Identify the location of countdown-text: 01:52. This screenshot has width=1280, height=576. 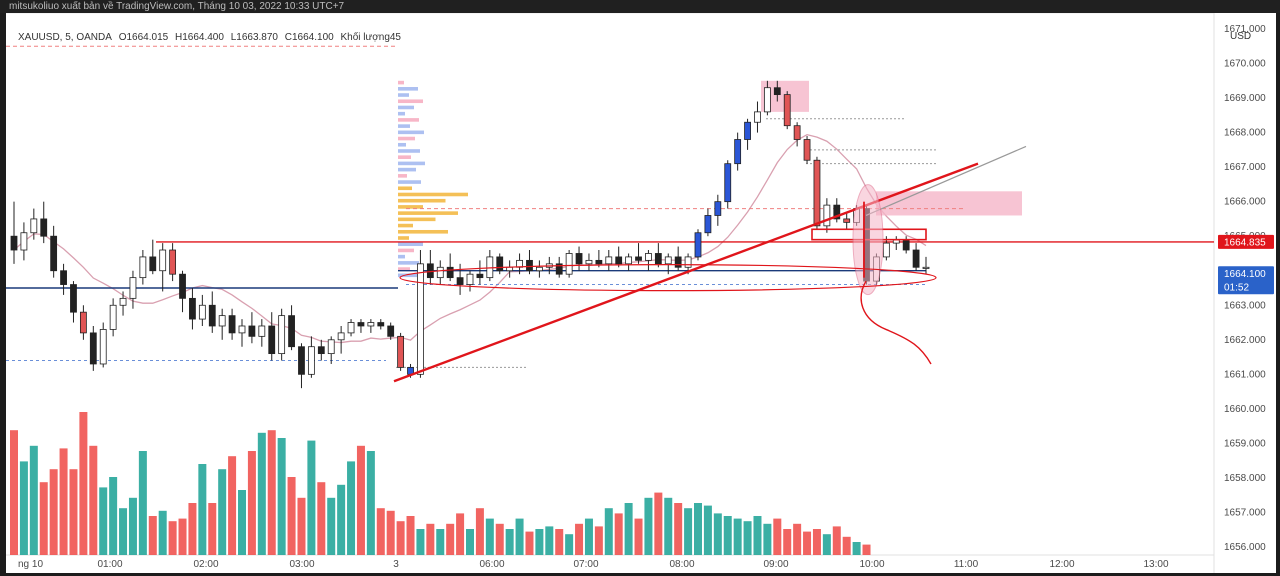
(1236, 287).